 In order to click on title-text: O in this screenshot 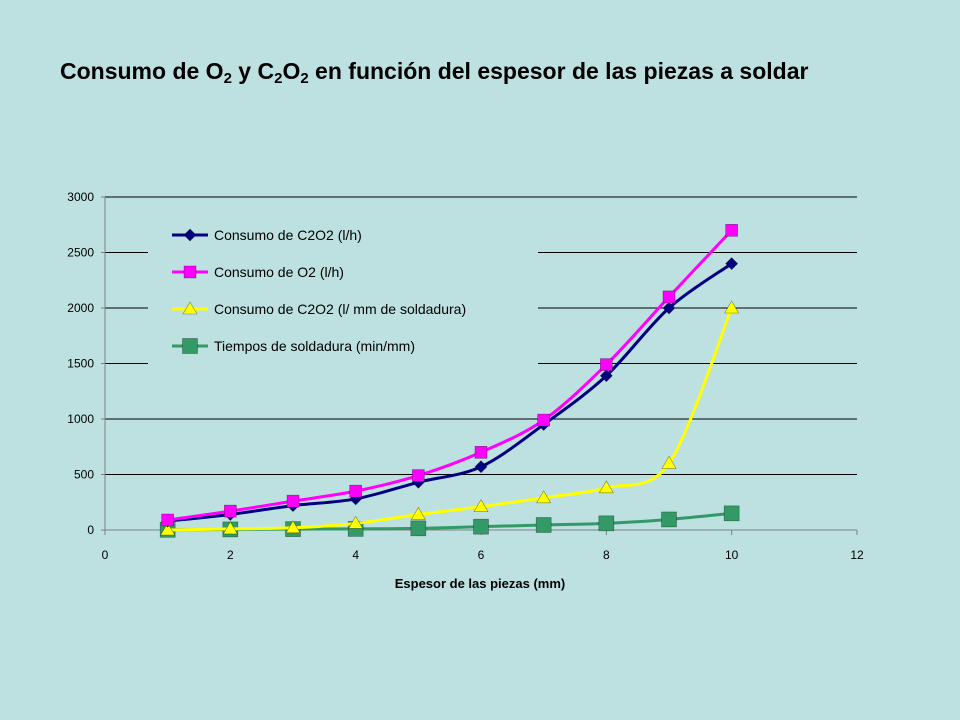, I will do `click(291, 71)`.